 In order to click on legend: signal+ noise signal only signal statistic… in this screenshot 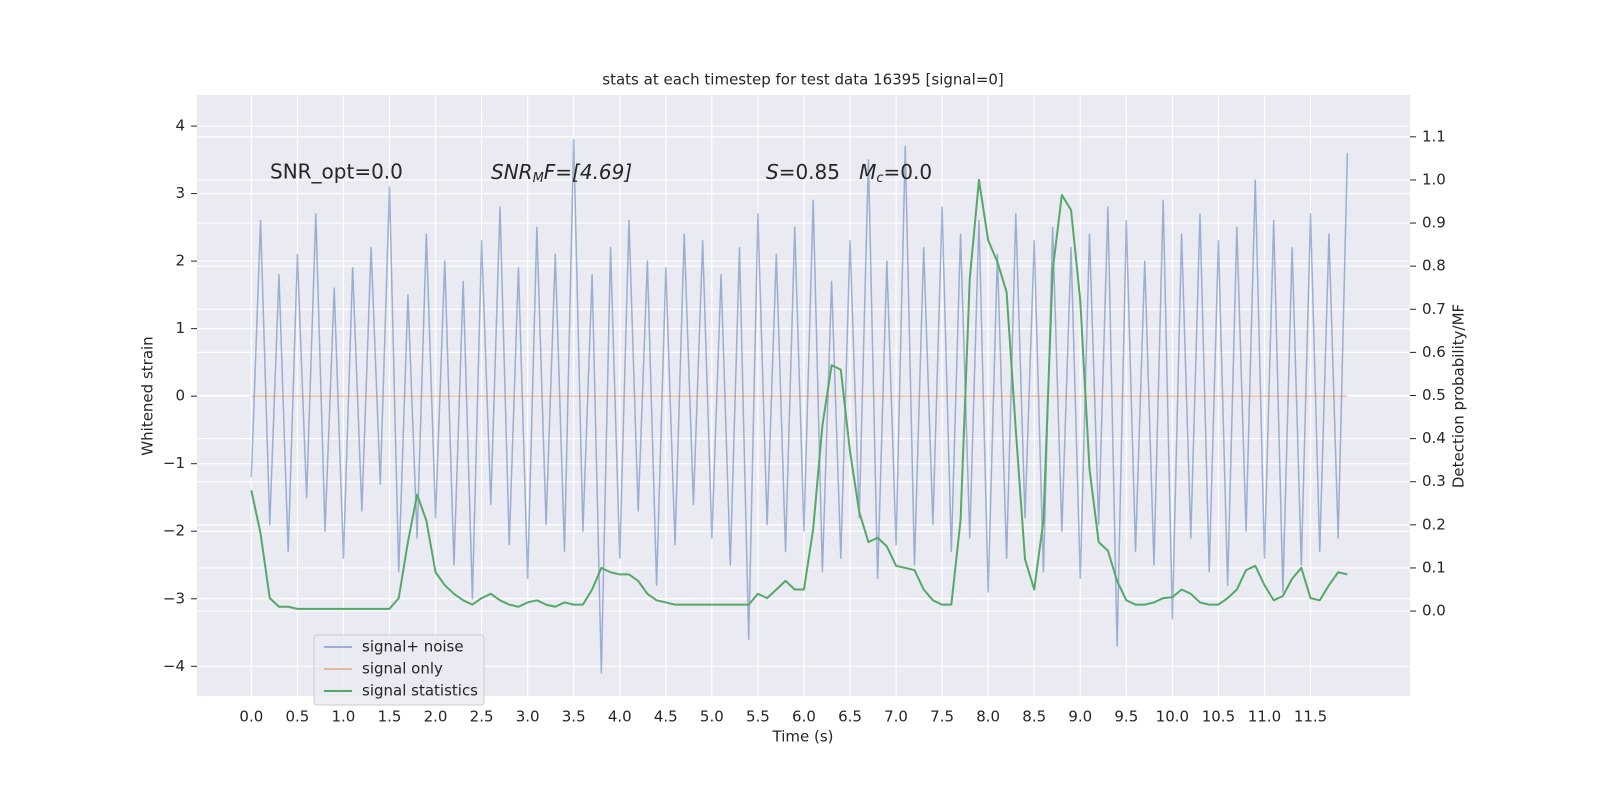, I will do `click(399, 670)`.